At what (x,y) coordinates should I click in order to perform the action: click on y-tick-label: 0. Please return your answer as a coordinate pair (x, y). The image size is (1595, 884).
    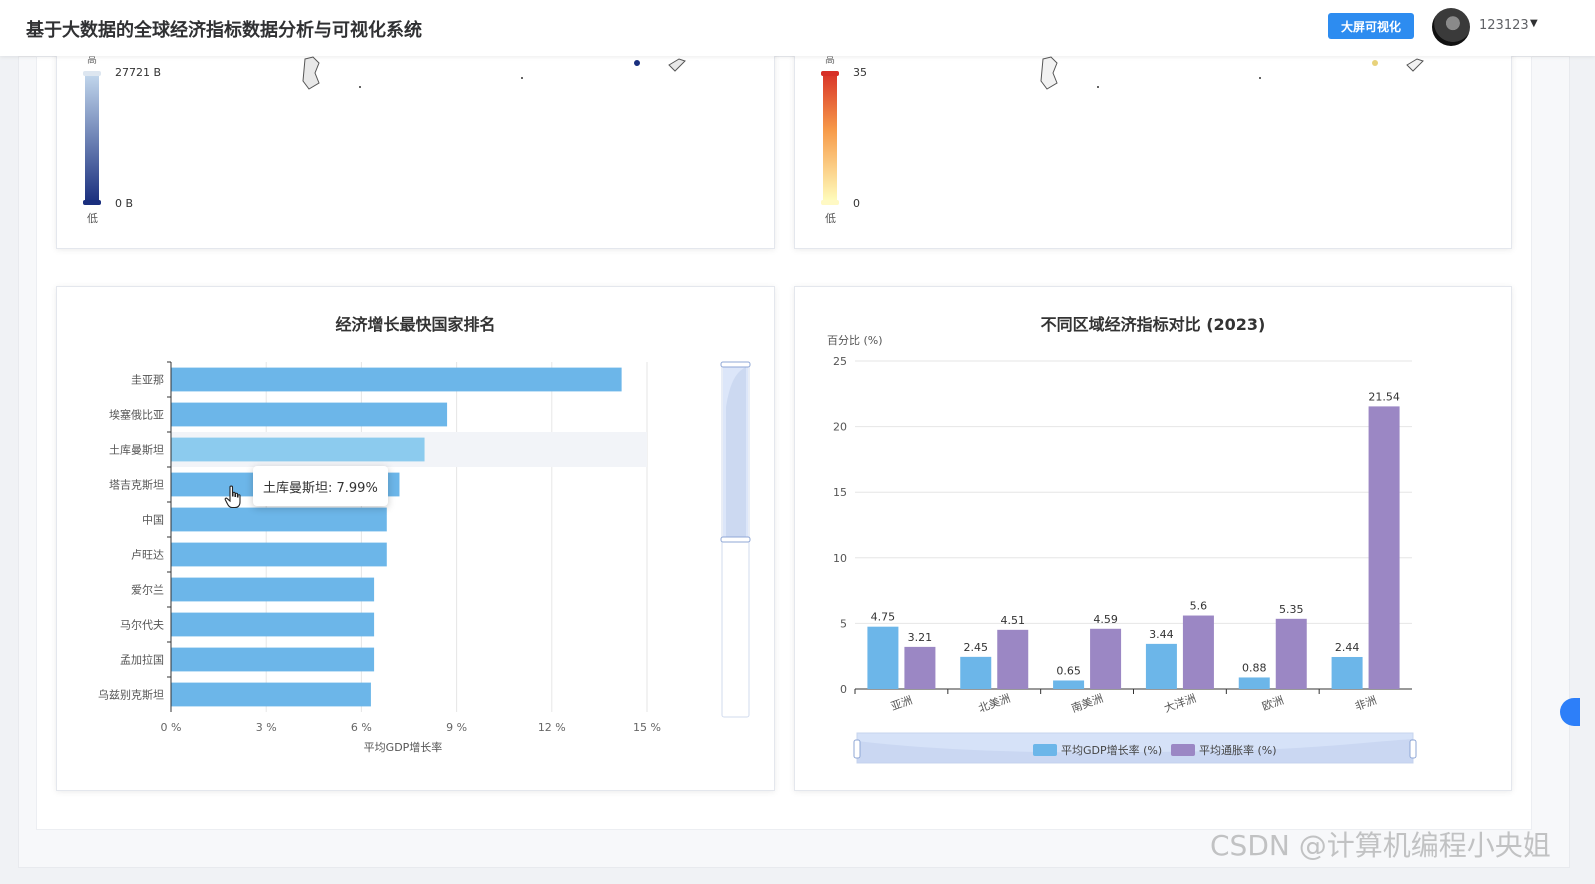
    Looking at the image, I should click on (843, 689).